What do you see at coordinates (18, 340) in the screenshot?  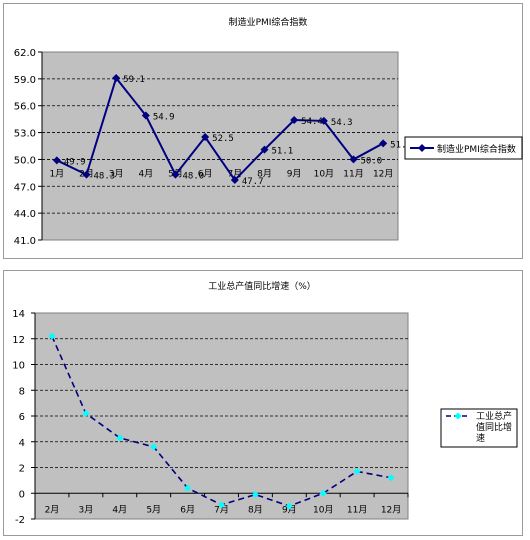 I see `y-tick-label: 12` at bounding box center [18, 340].